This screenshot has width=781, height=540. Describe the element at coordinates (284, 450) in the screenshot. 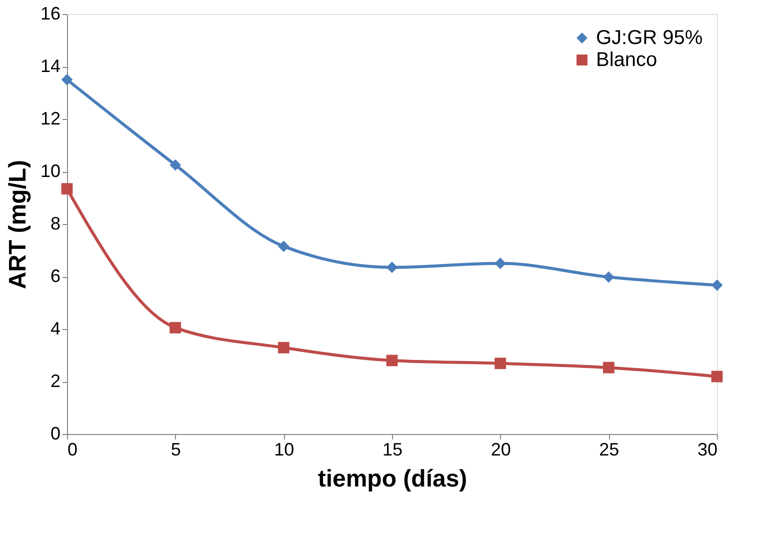

I see `x-tick-label: 10` at that location.